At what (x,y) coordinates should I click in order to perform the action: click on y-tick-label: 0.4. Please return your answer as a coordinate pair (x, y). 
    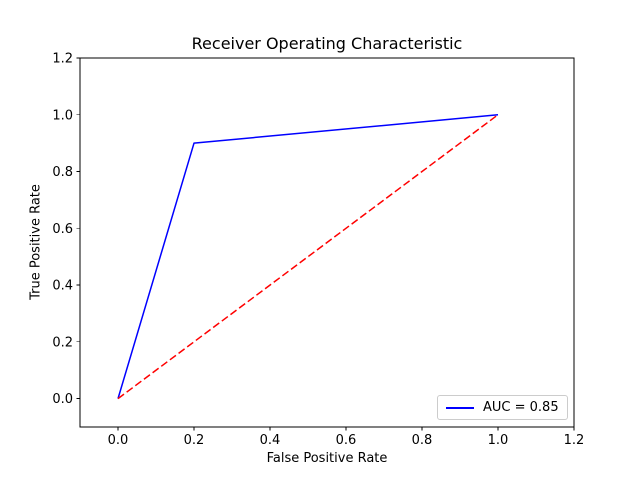
    Looking at the image, I should click on (62, 286).